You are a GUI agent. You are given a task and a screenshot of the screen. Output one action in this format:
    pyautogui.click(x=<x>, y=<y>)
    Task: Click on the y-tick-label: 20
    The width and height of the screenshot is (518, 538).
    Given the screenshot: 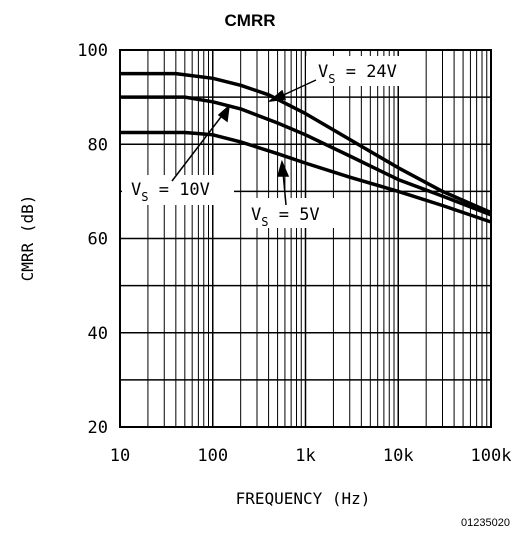 What is the action you would take?
    pyautogui.click(x=98, y=428)
    